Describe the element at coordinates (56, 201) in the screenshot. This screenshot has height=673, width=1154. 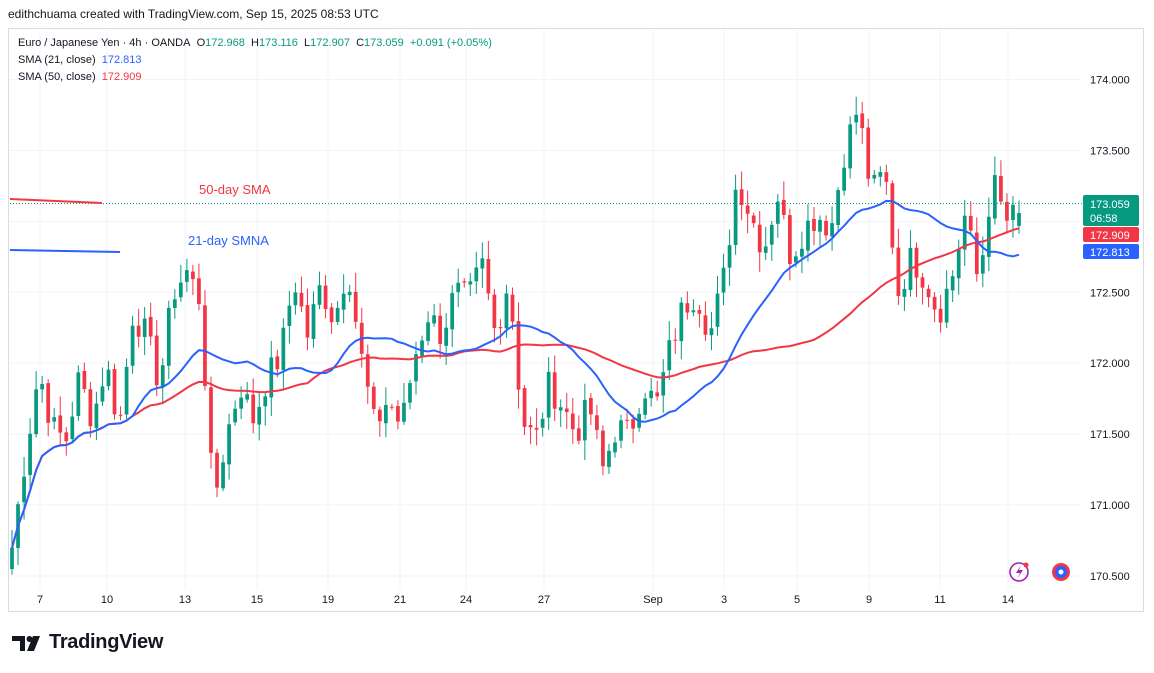
I see `sma50-drawn-legend-line` at that location.